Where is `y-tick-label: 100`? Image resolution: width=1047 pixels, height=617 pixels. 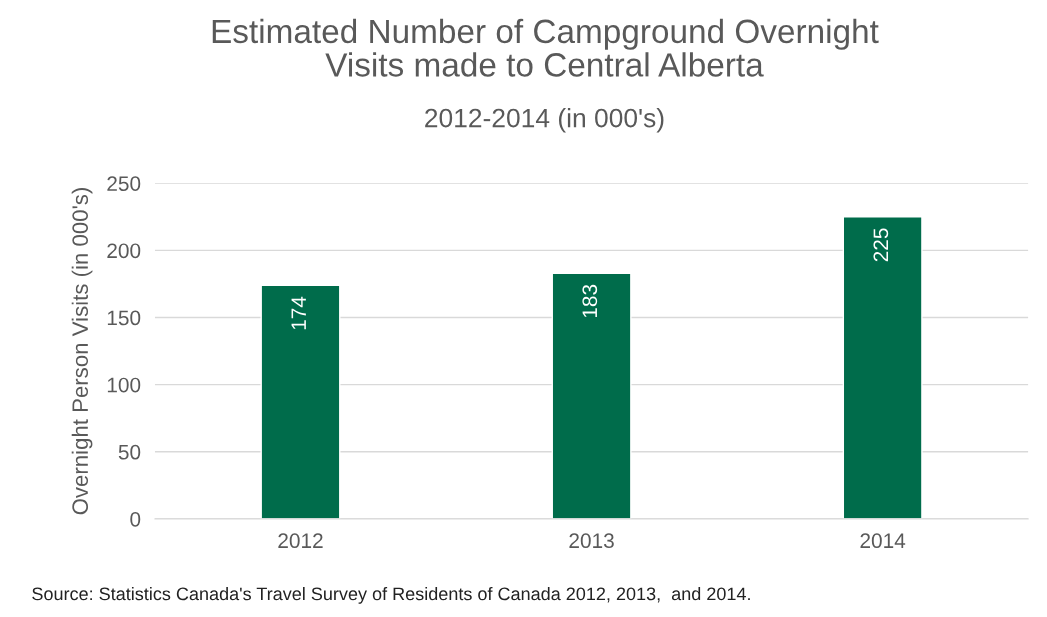
y-tick-label: 100 is located at coordinates (124, 385).